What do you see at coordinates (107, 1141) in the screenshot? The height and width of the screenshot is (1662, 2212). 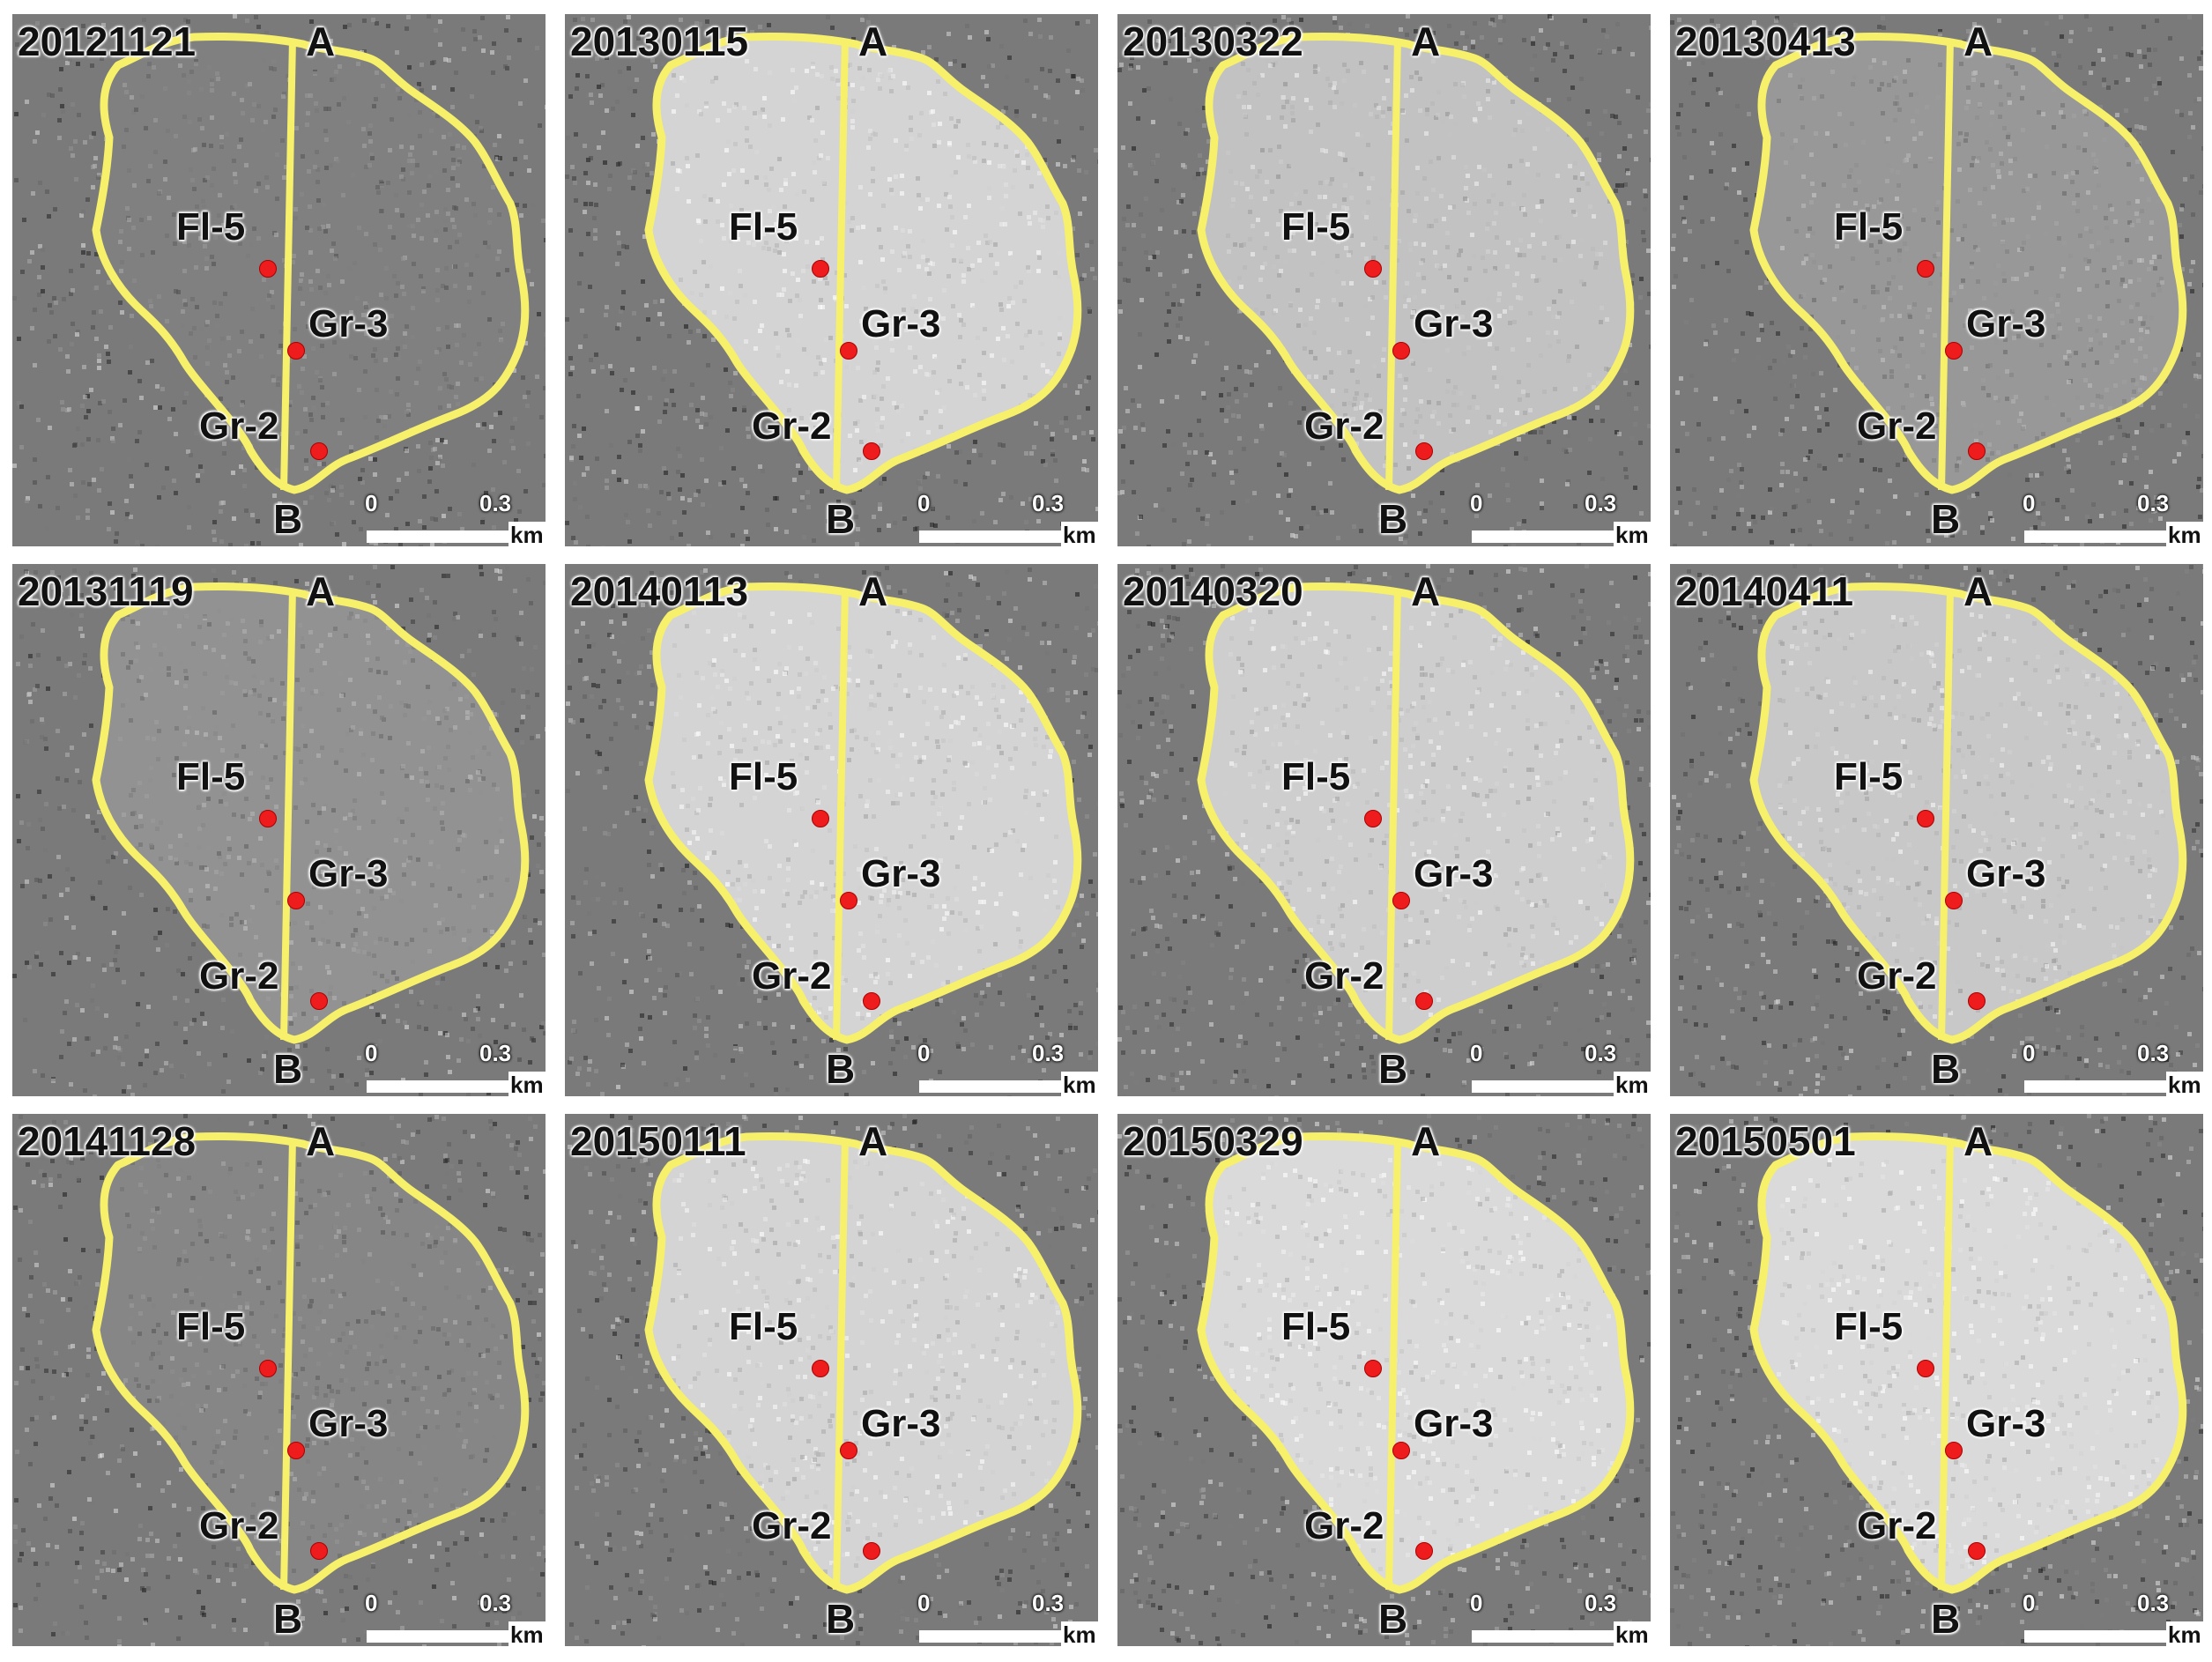 I see `acquisition-date: 20141128` at bounding box center [107, 1141].